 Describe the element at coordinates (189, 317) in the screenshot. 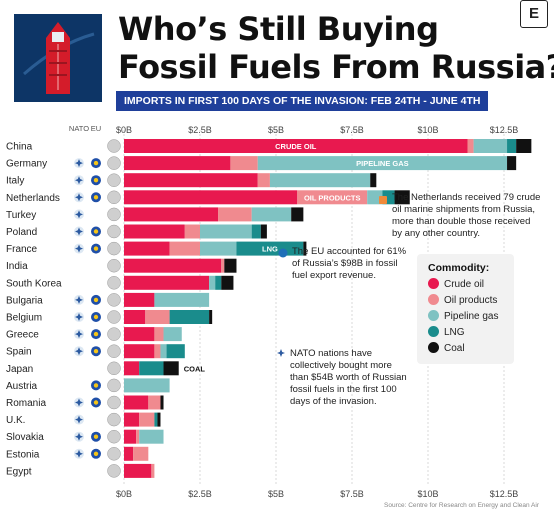

I see `bar-belgium-lng` at that location.